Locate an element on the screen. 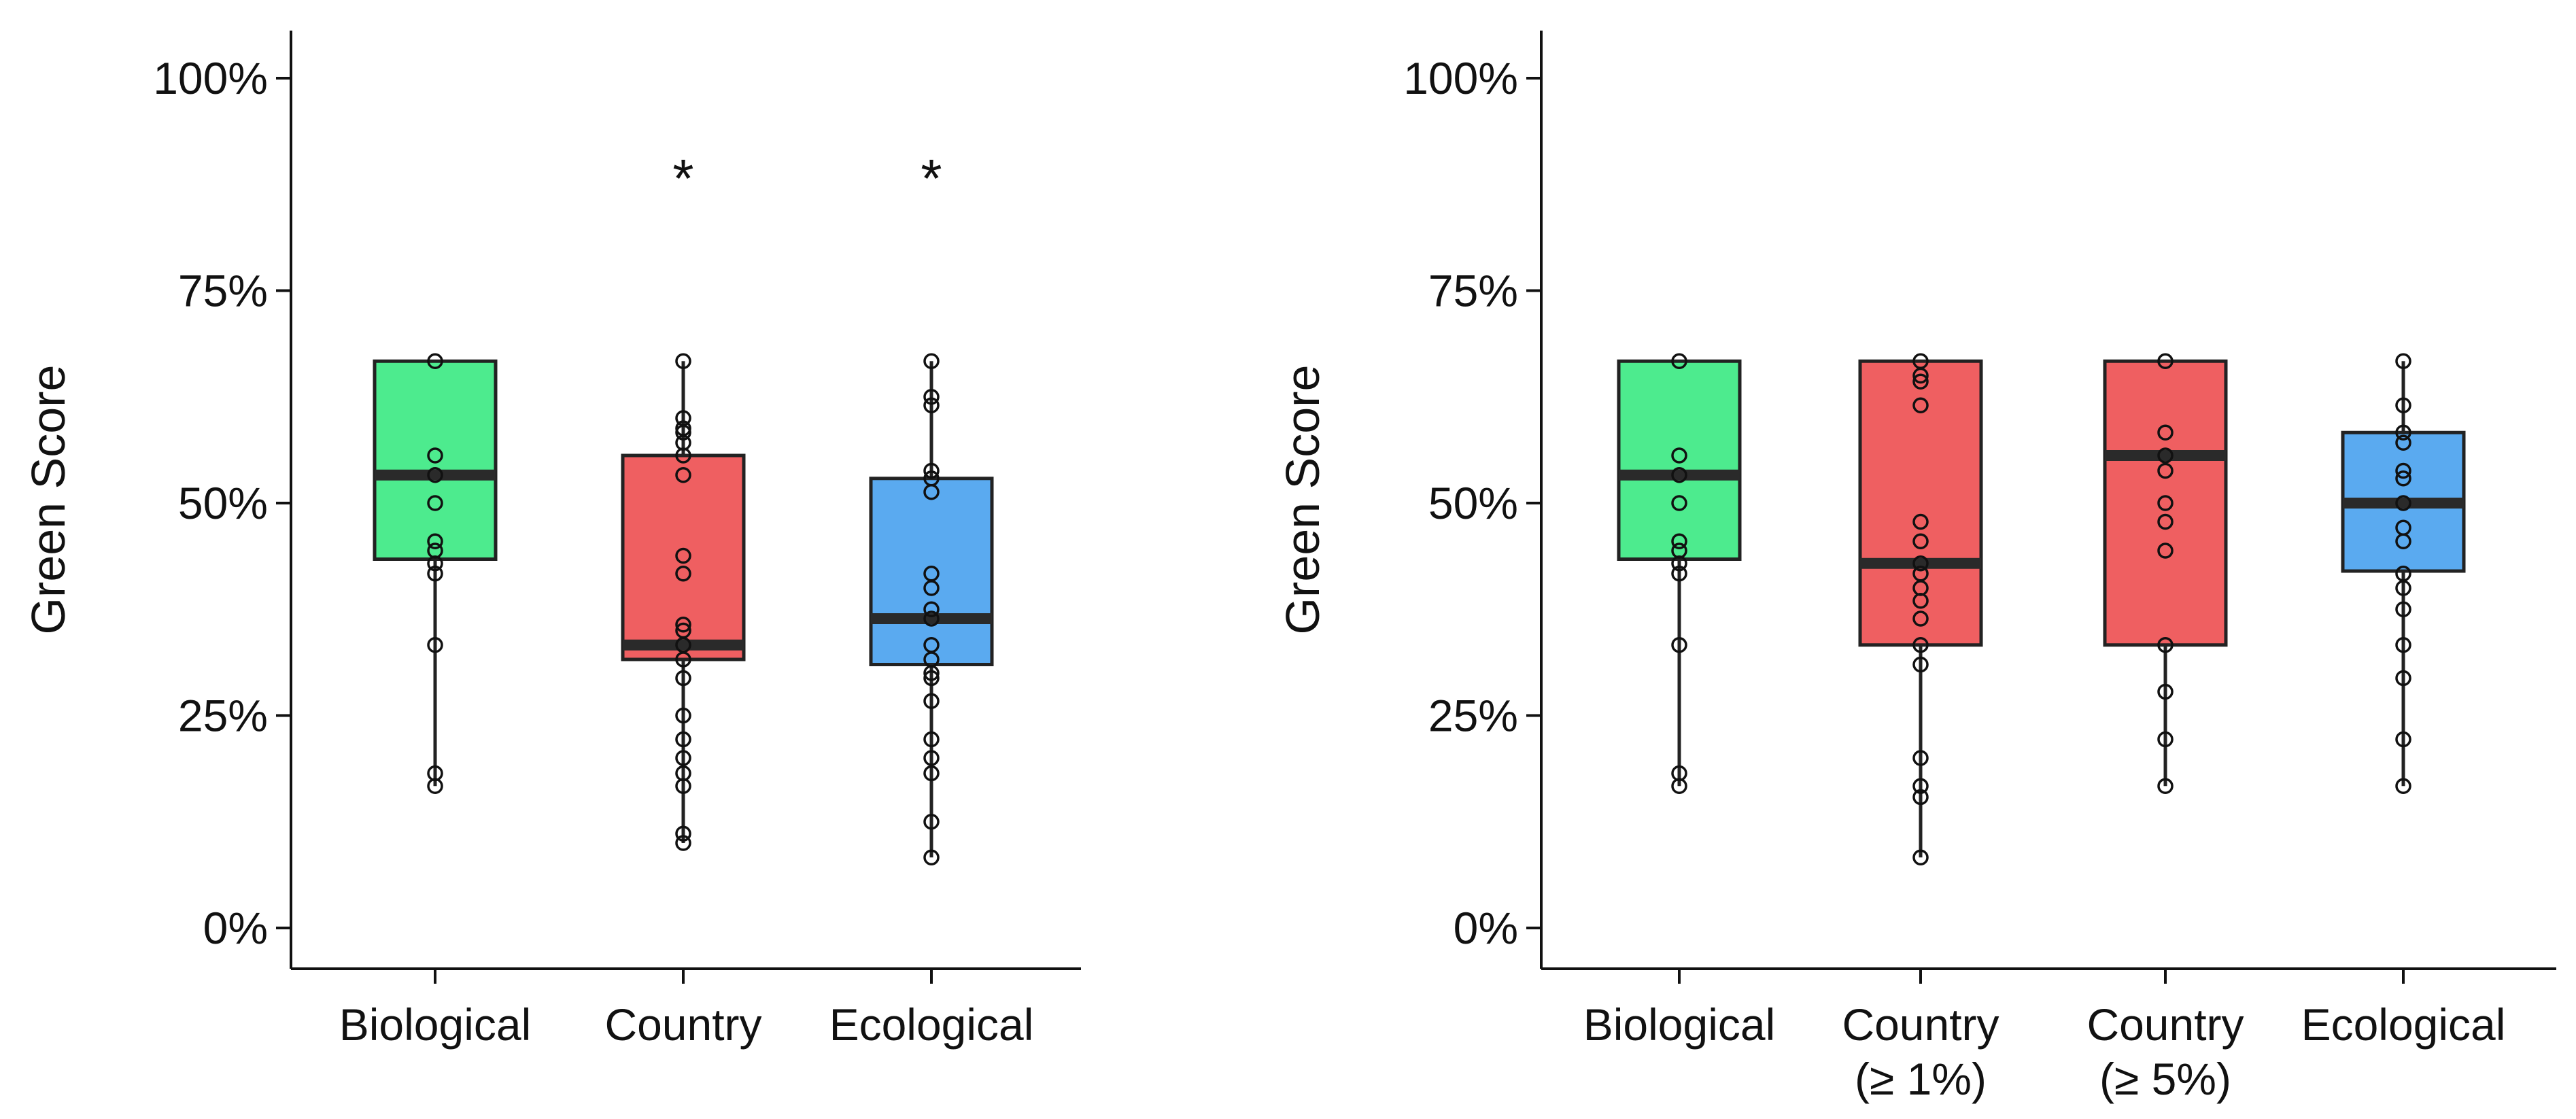 The height and width of the screenshot is (1119, 2576). box-group: Biological is located at coordinates (435, 701).